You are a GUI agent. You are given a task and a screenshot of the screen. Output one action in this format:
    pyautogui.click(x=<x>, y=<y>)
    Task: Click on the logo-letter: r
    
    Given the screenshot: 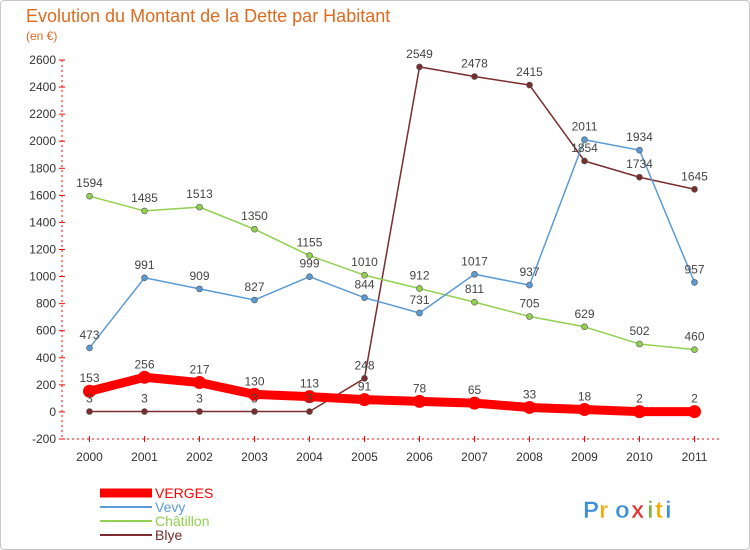 What is the action you would take?
    pyautogui.click(x=603, y=510)
    